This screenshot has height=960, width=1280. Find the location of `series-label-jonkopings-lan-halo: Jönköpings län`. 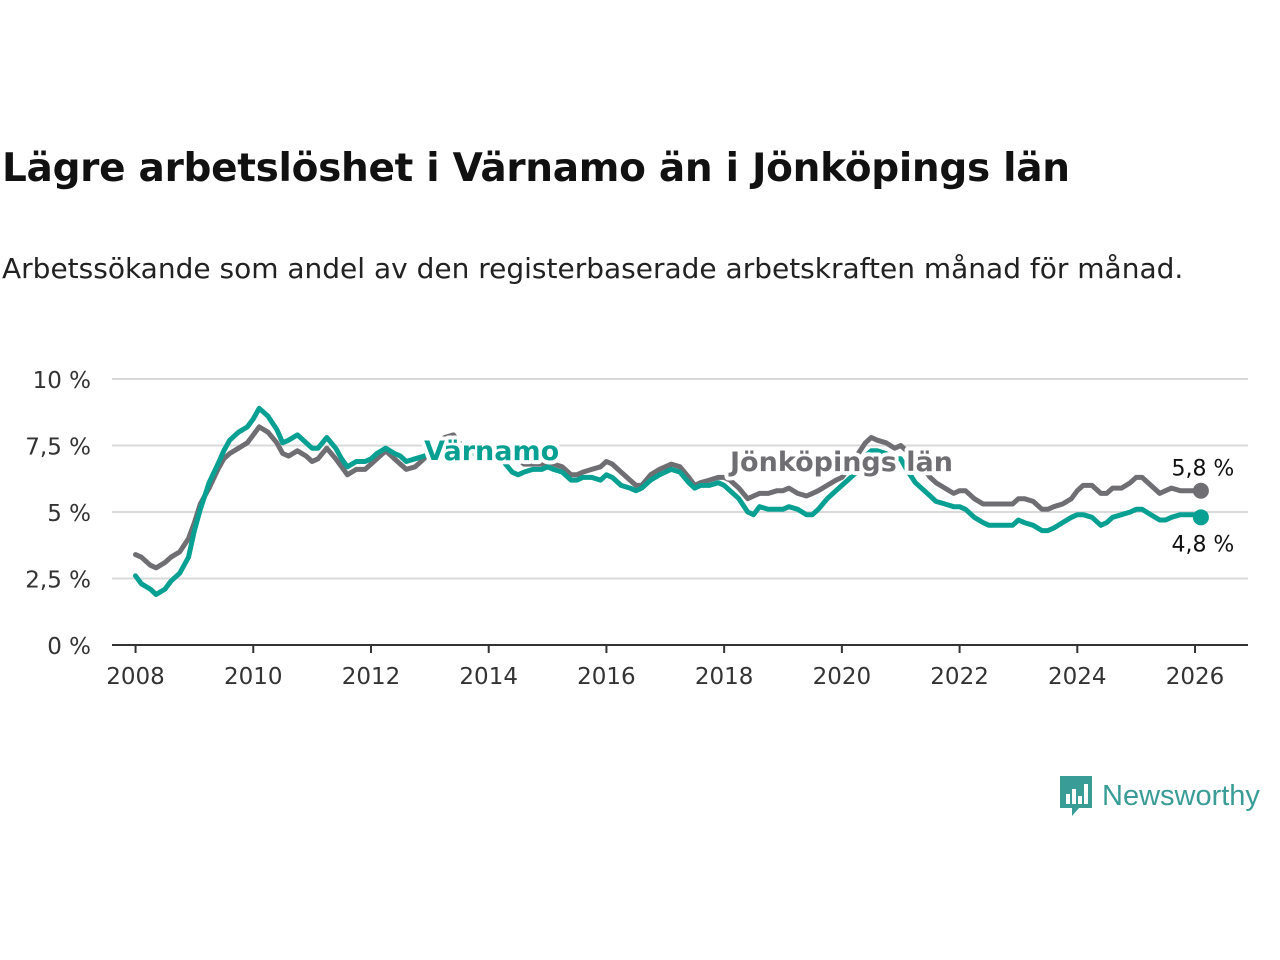

series-label-jonkopings-lan-halo: Jönköpings län is located at coordinates (840, 462).